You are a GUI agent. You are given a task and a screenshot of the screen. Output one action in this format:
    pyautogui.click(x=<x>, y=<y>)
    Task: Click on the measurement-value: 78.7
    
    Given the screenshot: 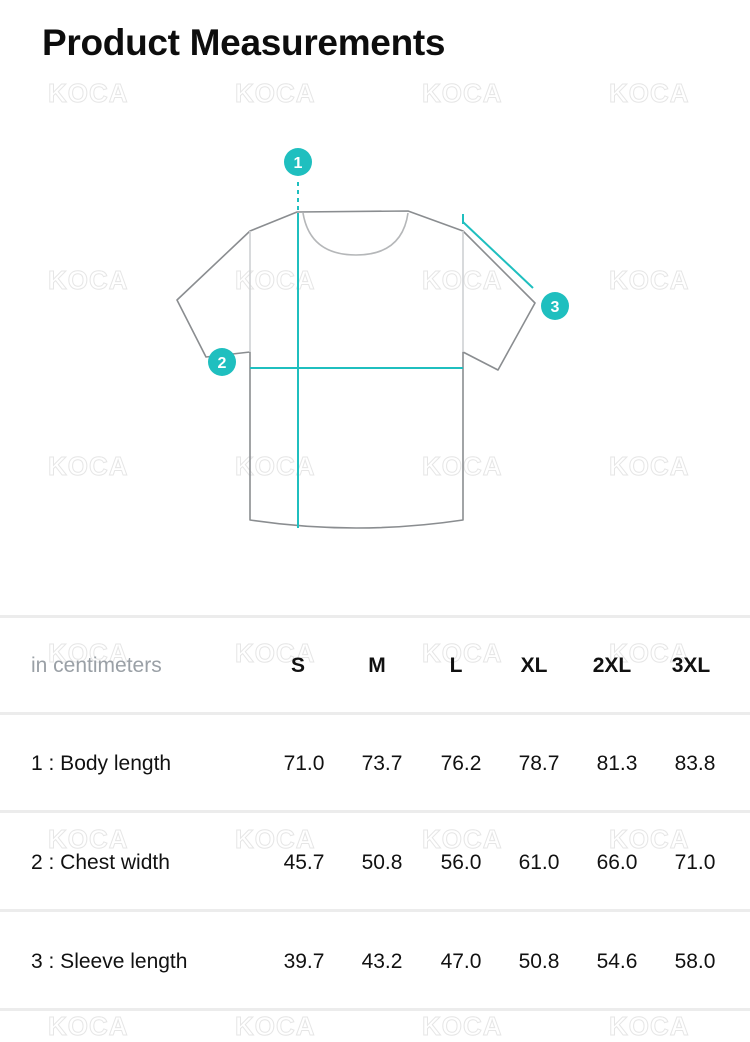 What is the action you would take?
    pyautogui.click(x=539, y=763)
    